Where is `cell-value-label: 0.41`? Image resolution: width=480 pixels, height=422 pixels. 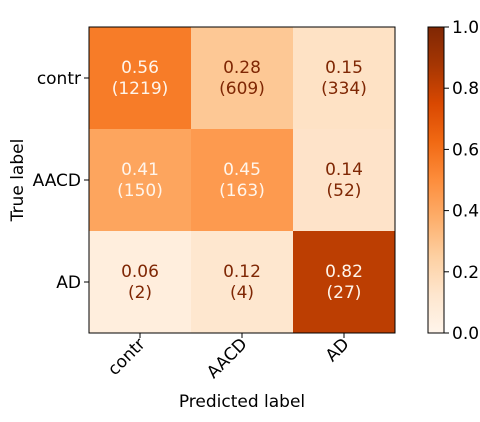 cell-value-label: 0.41 is located at coordinates (140, 170).